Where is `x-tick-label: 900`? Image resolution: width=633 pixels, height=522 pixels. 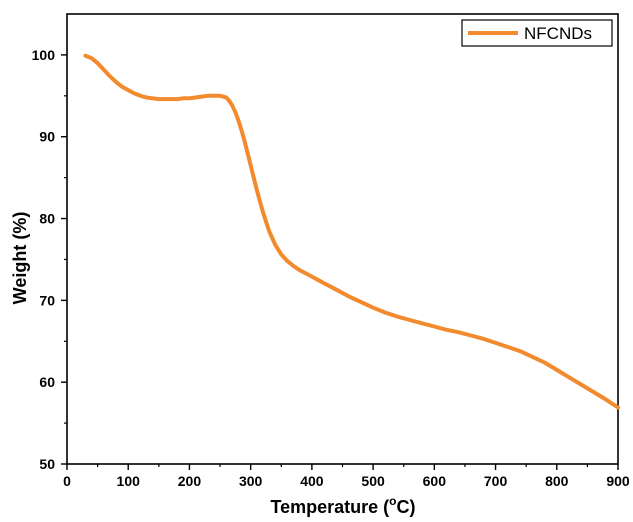
x-tick-label: 900 is located at coordinates (618, 481).